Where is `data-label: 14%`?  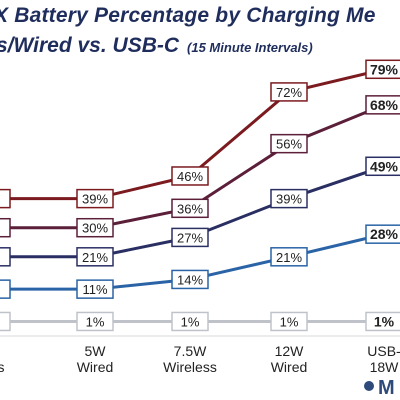 data-label: 14% is located at coordinates (190, 279).